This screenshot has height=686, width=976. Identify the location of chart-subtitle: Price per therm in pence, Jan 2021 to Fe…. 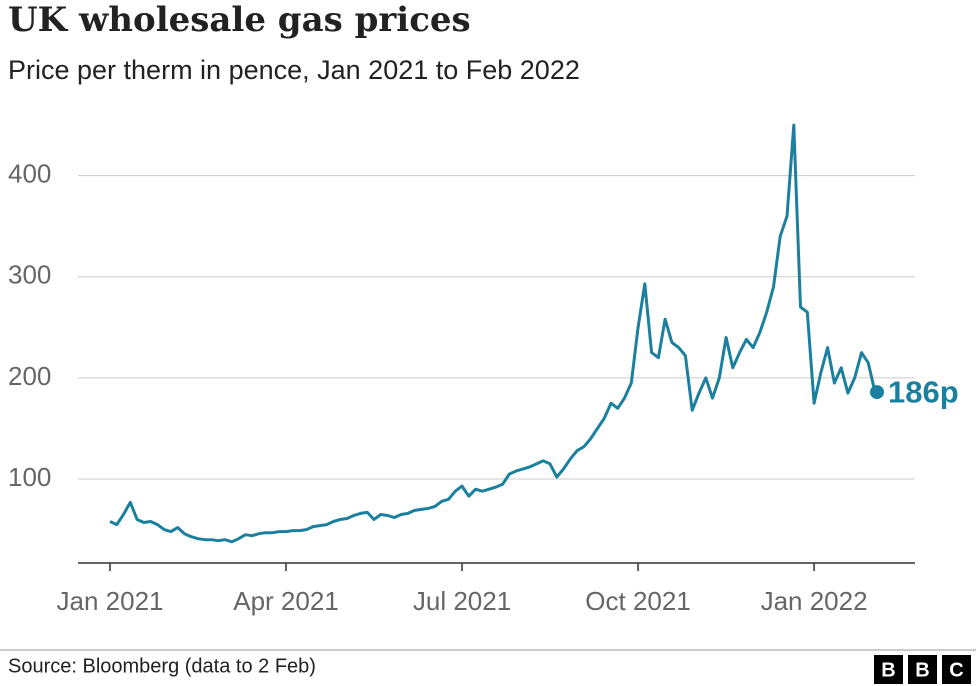
(294, 70).